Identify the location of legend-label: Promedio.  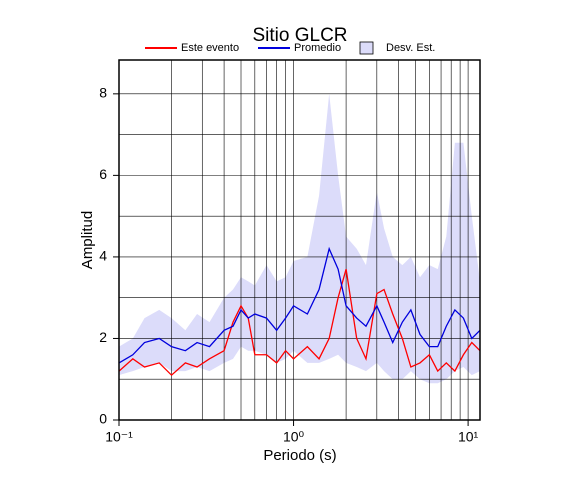
(317, 48).